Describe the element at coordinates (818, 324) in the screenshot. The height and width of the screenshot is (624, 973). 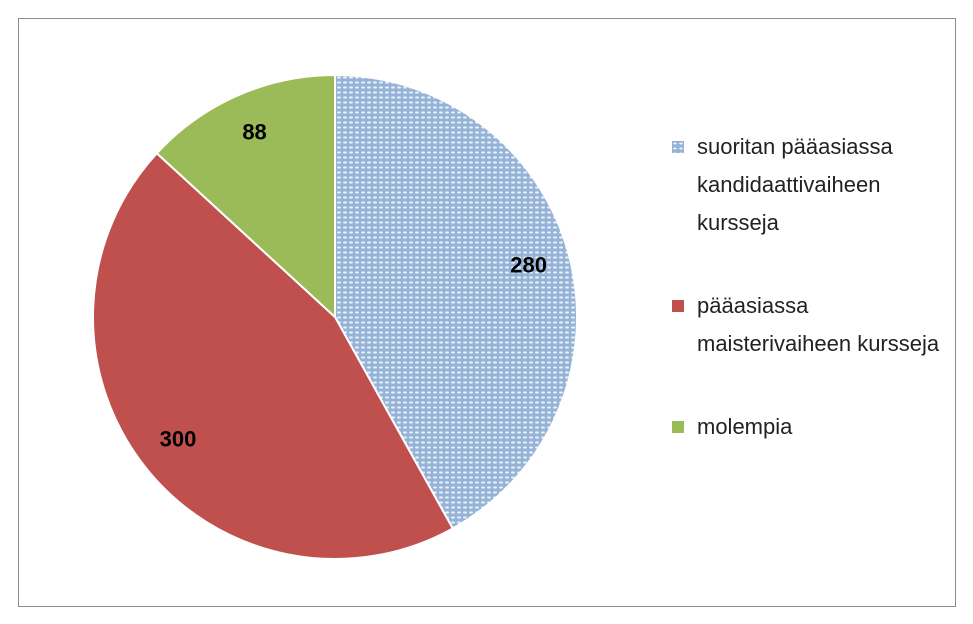
I see `legend-label: pääasiassa maisterivaiheen kursseja` at that location.